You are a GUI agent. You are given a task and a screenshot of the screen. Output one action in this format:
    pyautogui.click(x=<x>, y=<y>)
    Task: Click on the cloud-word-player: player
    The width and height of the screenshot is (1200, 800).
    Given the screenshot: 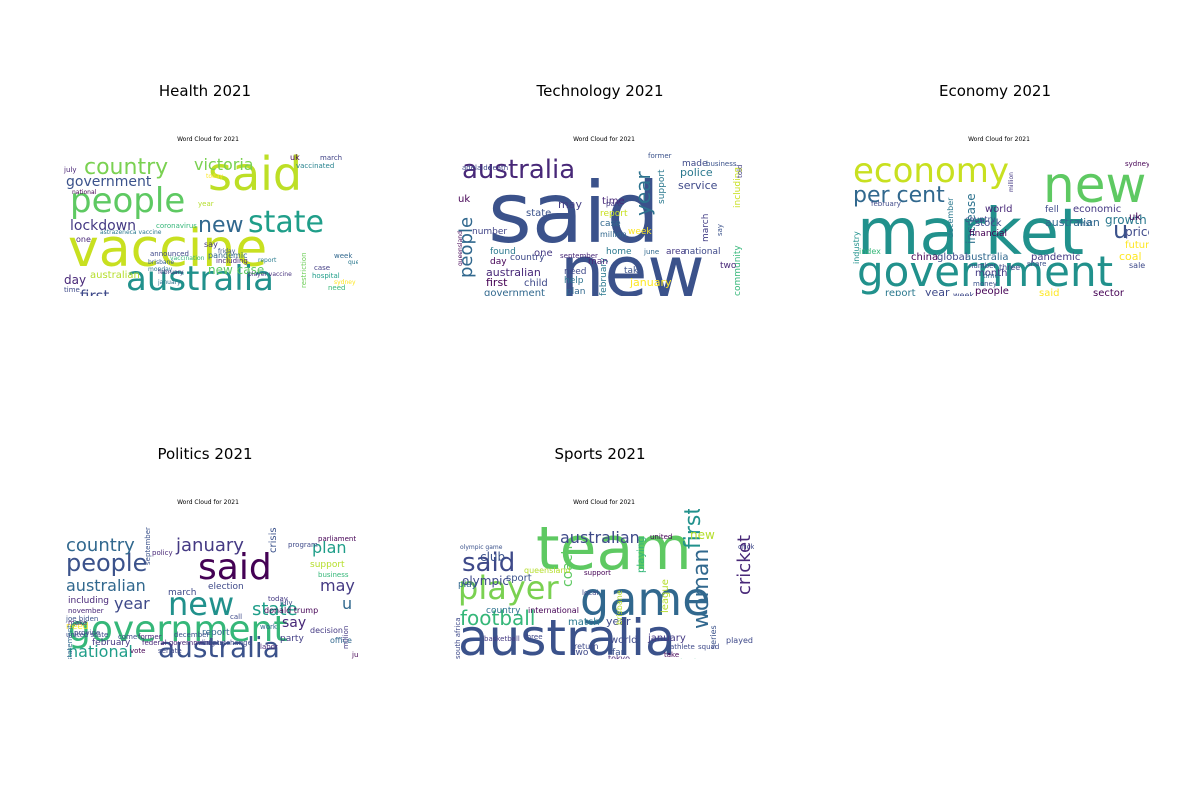 What is the action you would take?
    pyautogui.click(x=508, y=588)
    